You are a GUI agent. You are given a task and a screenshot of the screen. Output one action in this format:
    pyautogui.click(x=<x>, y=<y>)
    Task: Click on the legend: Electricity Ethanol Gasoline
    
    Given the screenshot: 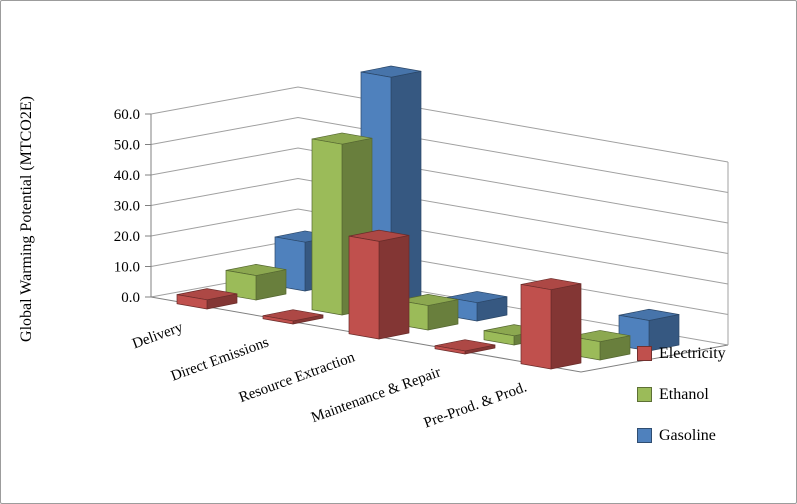 What is the action you would take?
    pyautogui.click(x=681, y=404)
    